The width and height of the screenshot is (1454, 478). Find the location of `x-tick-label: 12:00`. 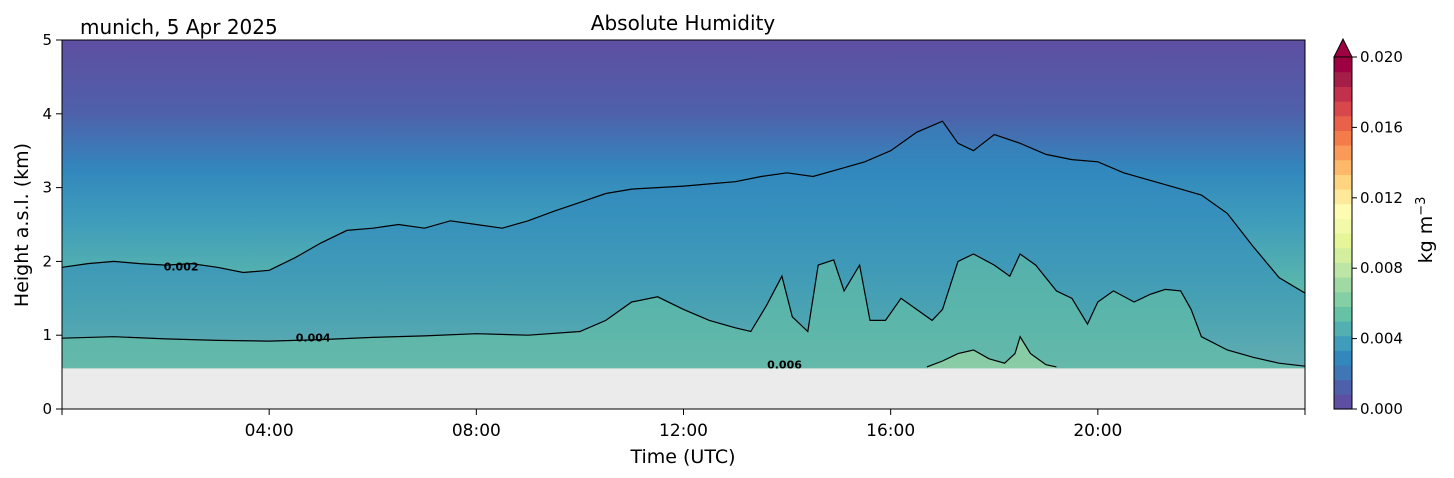

x-tick-label: 12:00 is located at coordinates (683, 431).